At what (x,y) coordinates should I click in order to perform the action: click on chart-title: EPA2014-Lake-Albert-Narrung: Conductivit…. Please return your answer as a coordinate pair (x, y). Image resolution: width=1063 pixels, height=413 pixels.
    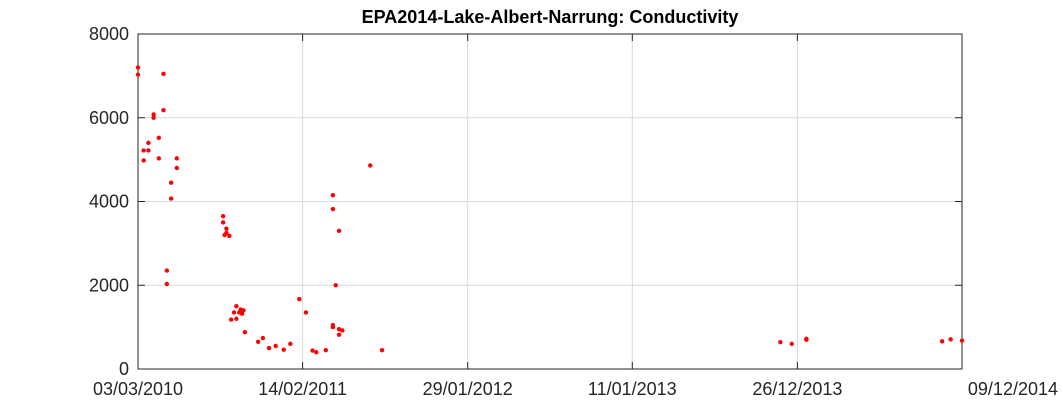
    Looking at the image, I should click on (550, 17).